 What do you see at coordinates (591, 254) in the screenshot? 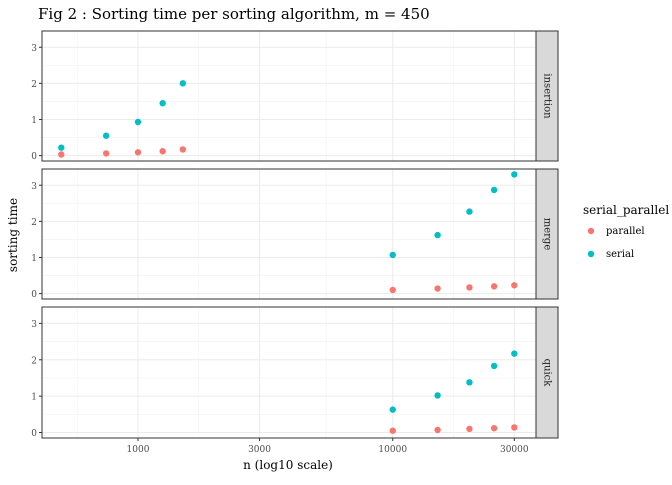
I see `legend-key-serial` at bounding box center [591, 254].